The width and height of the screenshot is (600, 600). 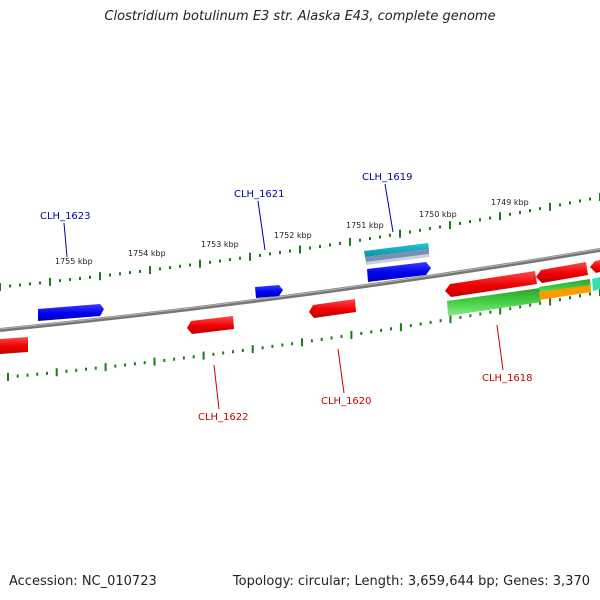 What do you see at coordinates (74, 261) in the screenshot?
I see `scale-label-1755: 1755 kbp` at bounding box center [74, 261].